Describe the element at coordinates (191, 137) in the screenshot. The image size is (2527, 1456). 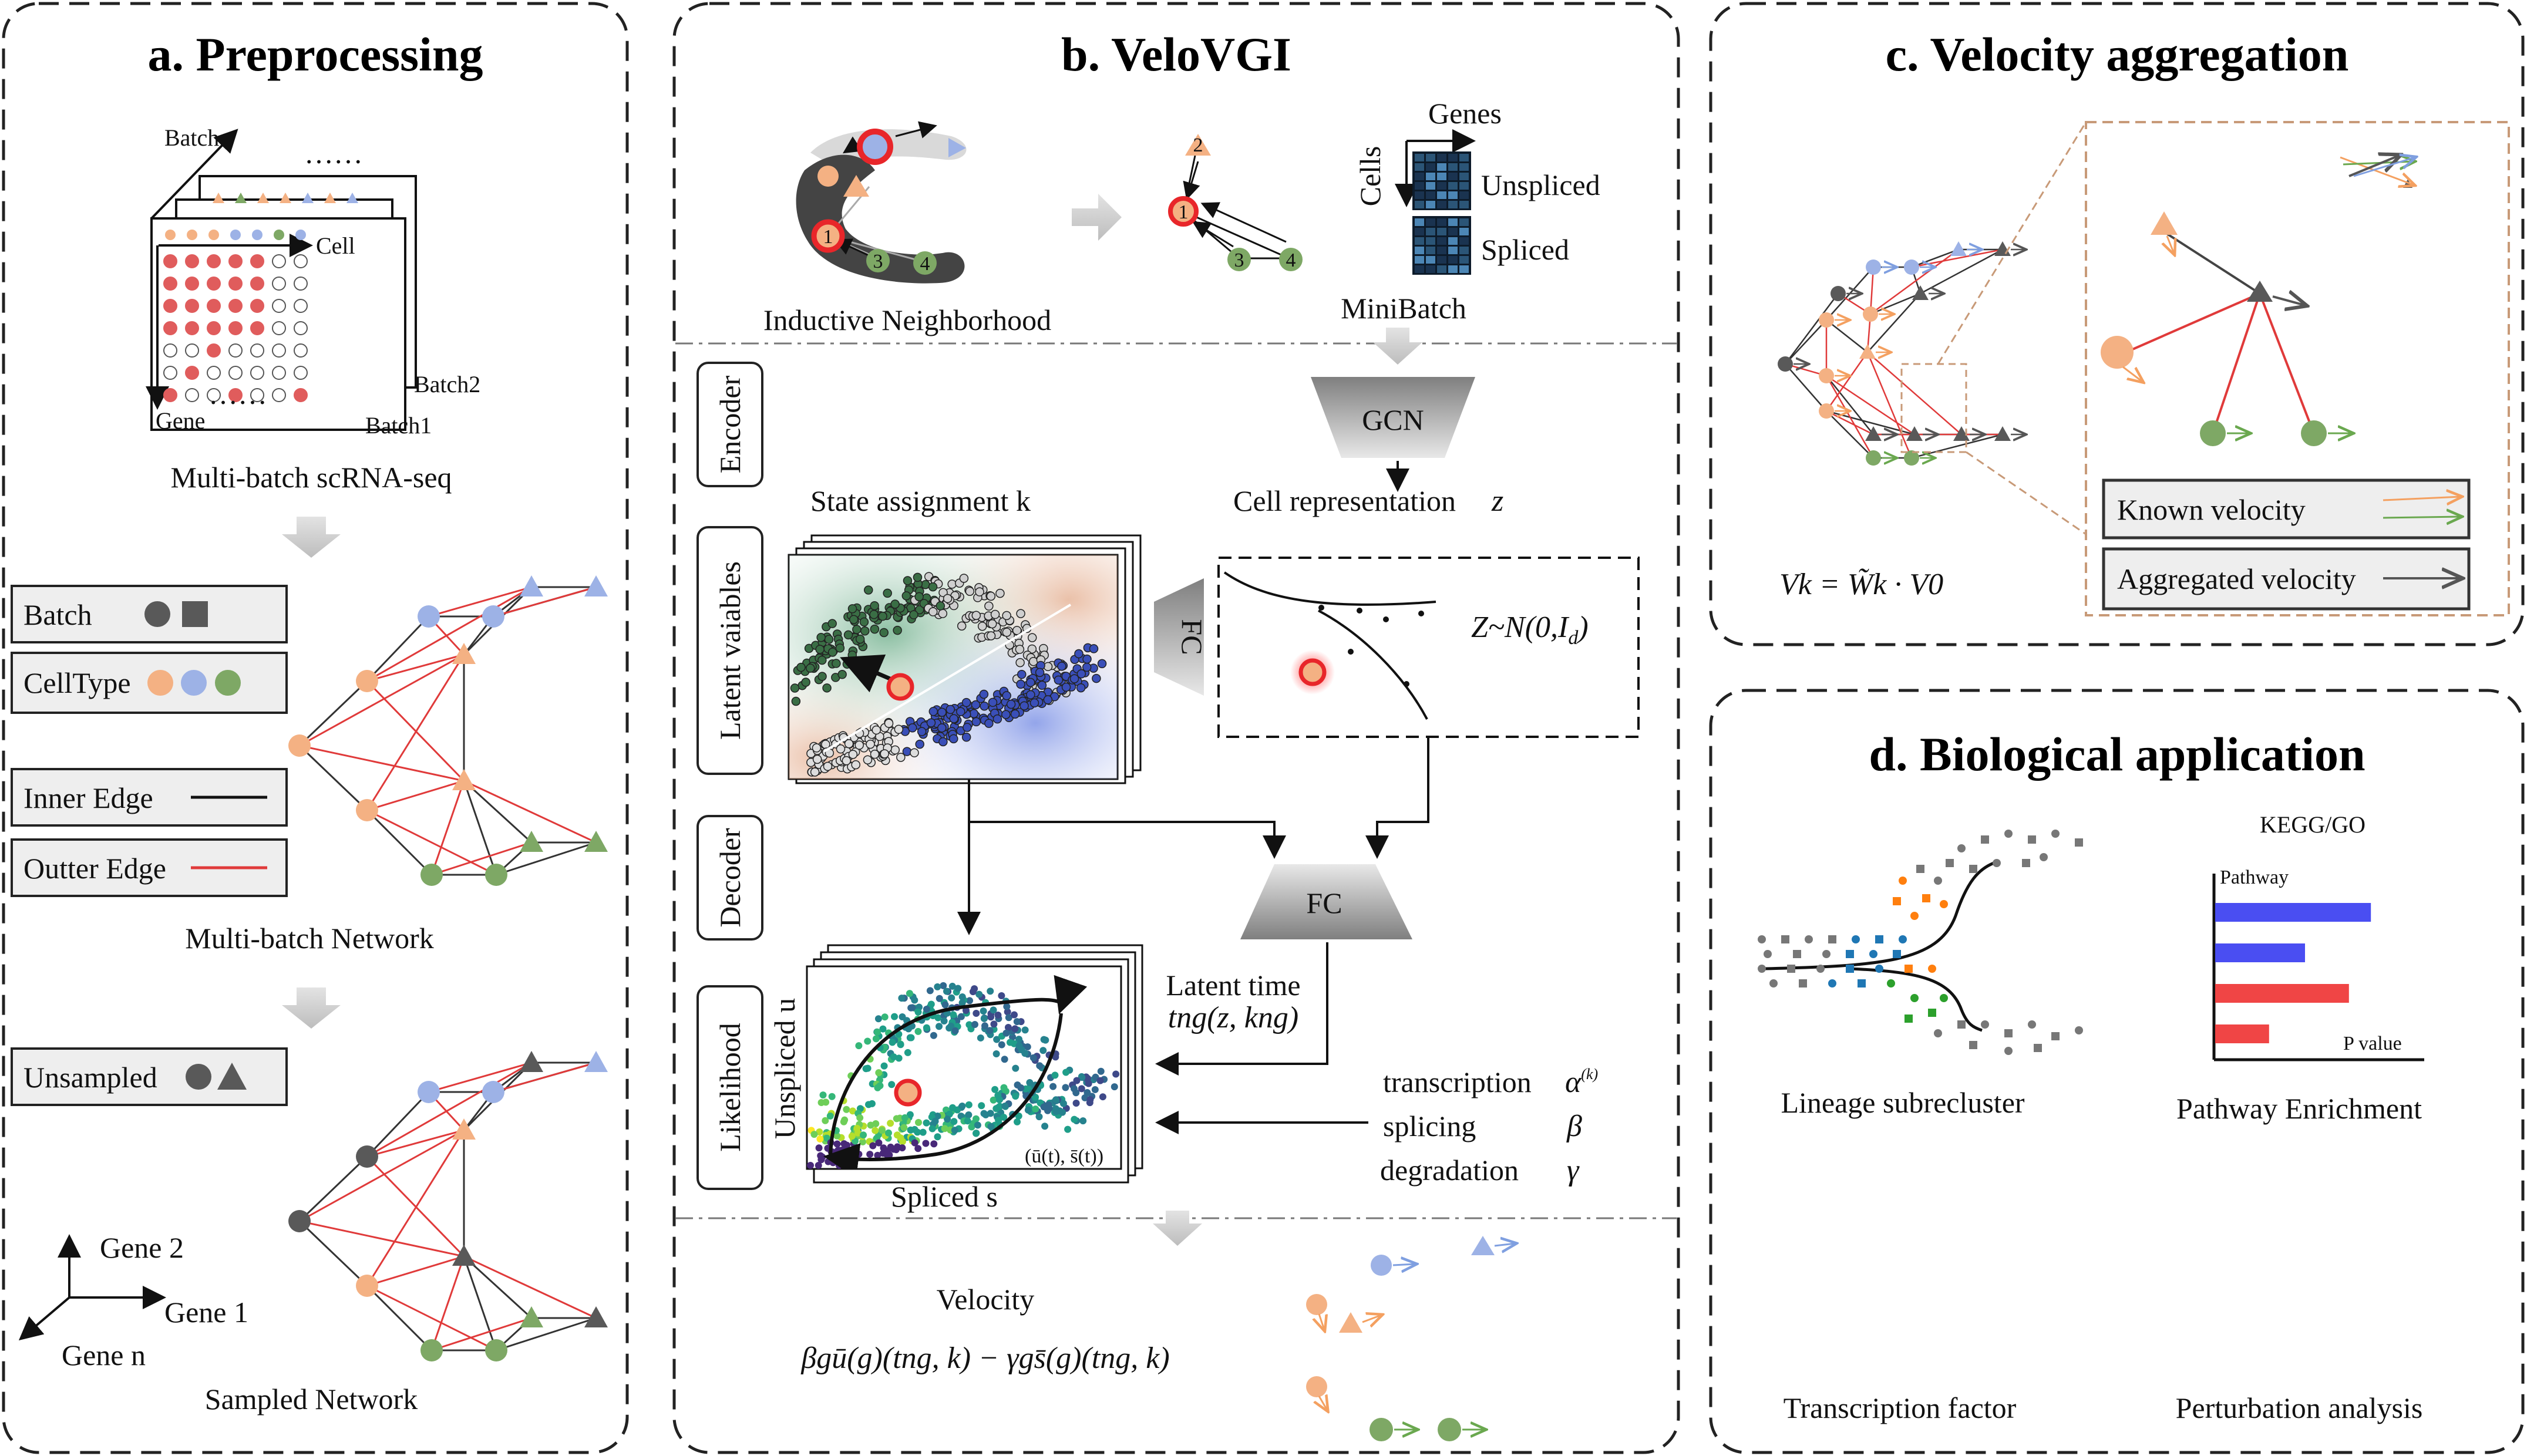
I see `batch-axis-label: Batch` at that location.